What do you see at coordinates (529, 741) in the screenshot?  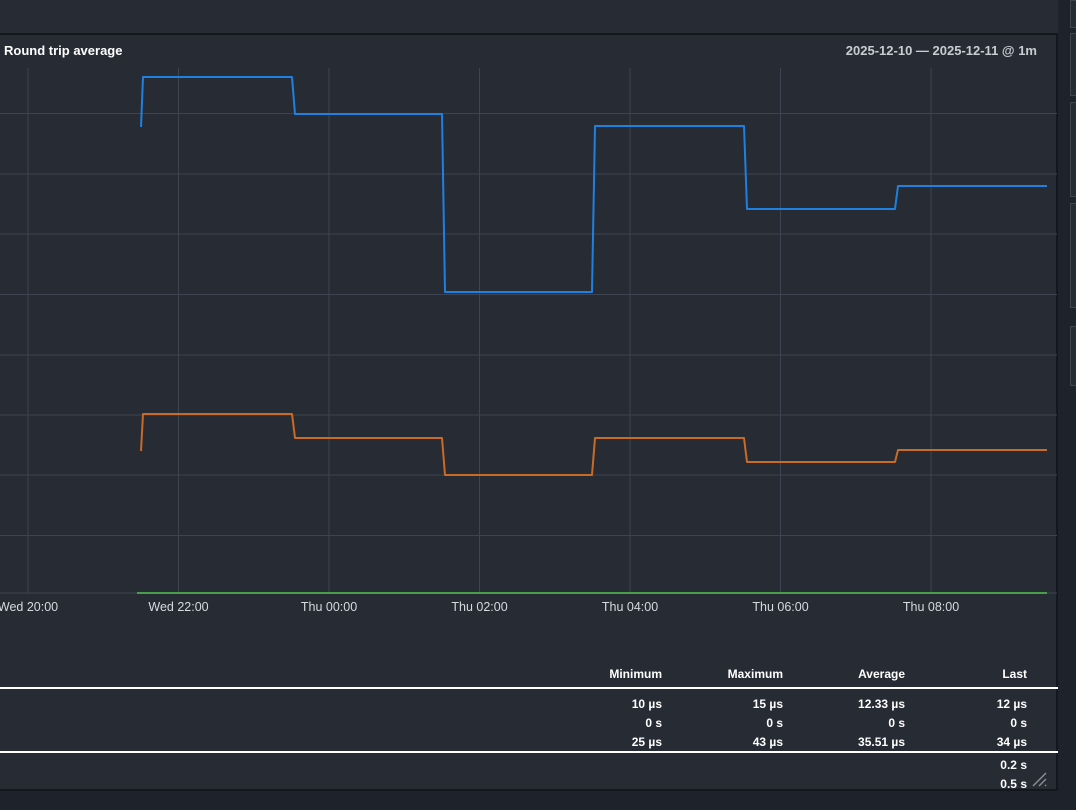 I see `legend-row: 25 µs 43 µs 35.51 µs 34 µs` at bounding box center [529, 741].